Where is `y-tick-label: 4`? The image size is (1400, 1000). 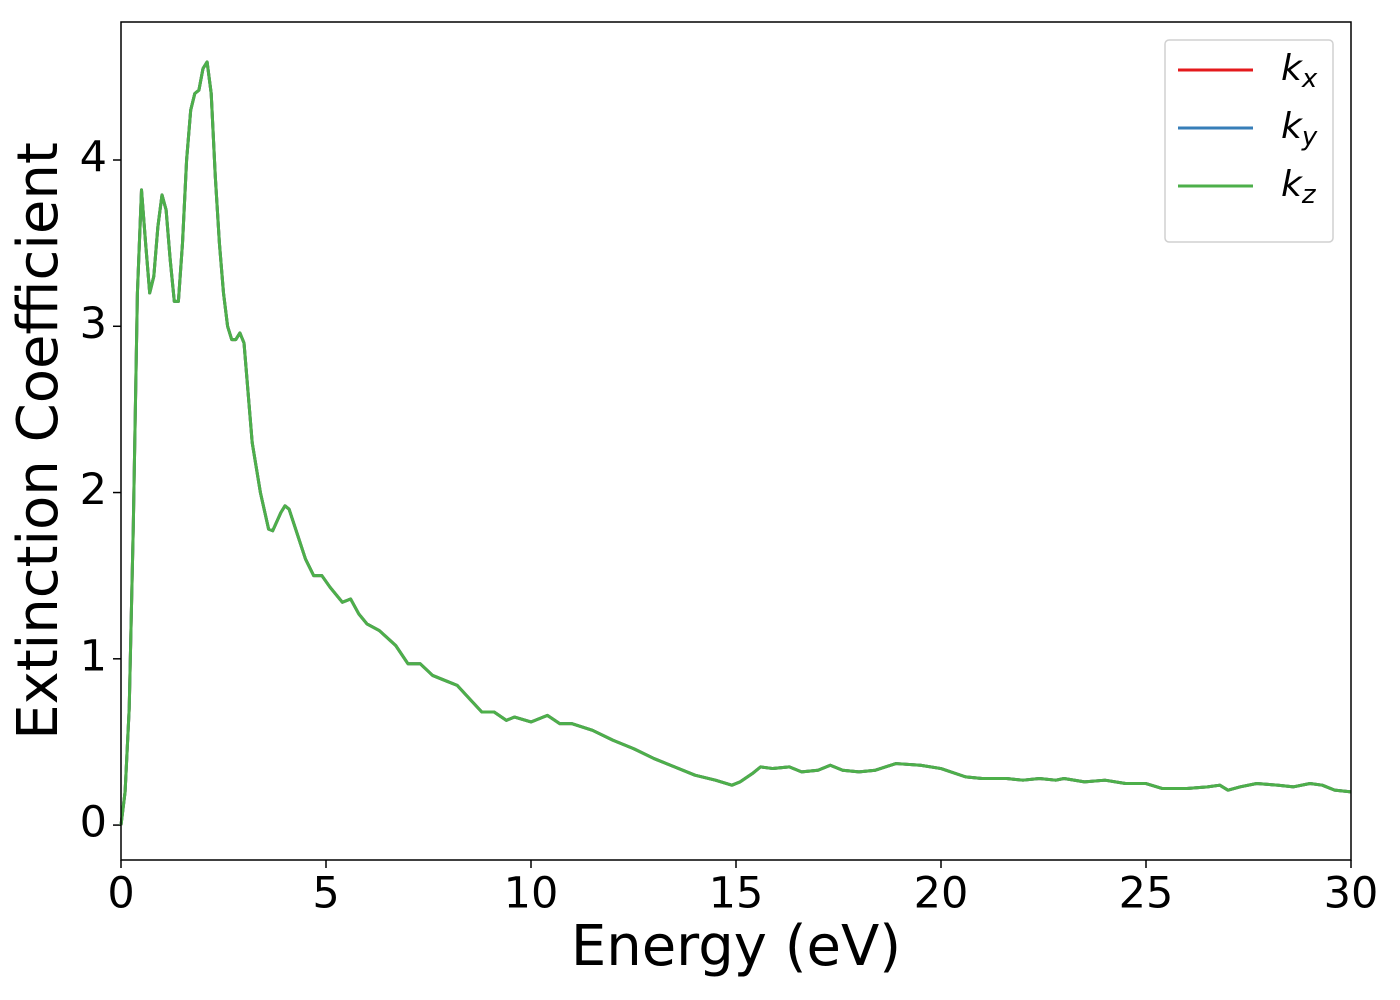
y-tick-label: 4 is located at coordinates (93, 158).